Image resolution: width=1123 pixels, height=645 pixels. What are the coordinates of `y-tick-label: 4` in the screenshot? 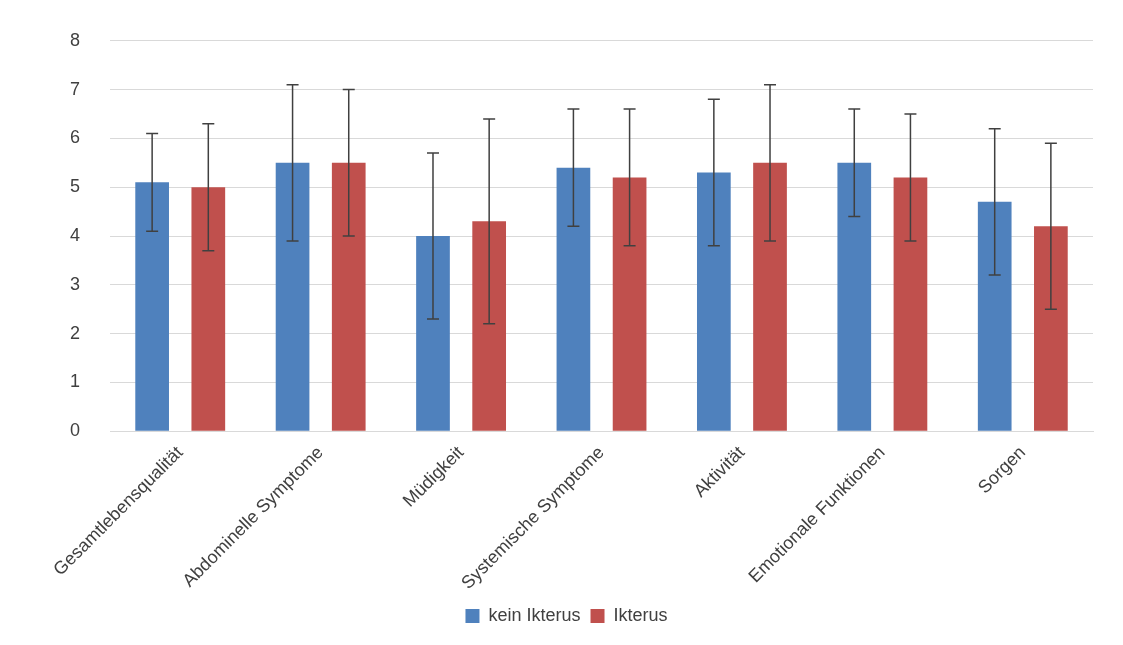 It's located at (75, 234).